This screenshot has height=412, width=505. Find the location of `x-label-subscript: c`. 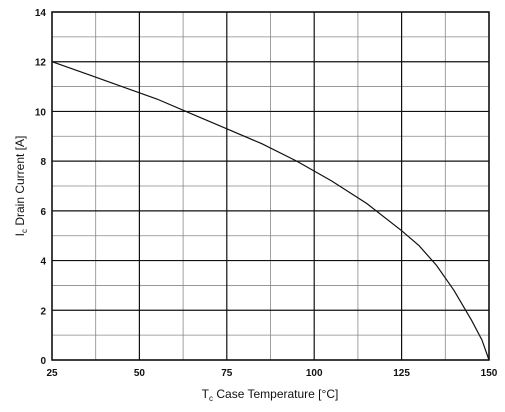

x-label-subscript: c is located at coordinates (211, 398).